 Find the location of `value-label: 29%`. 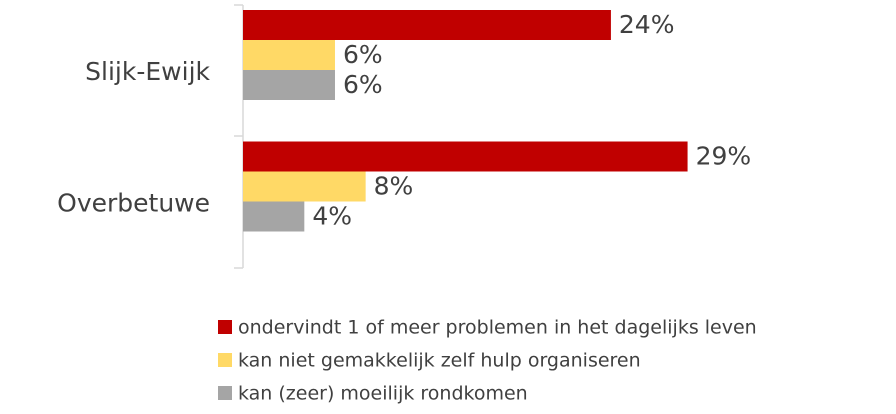

value-label: 29% is located at coordinates (724, 156).